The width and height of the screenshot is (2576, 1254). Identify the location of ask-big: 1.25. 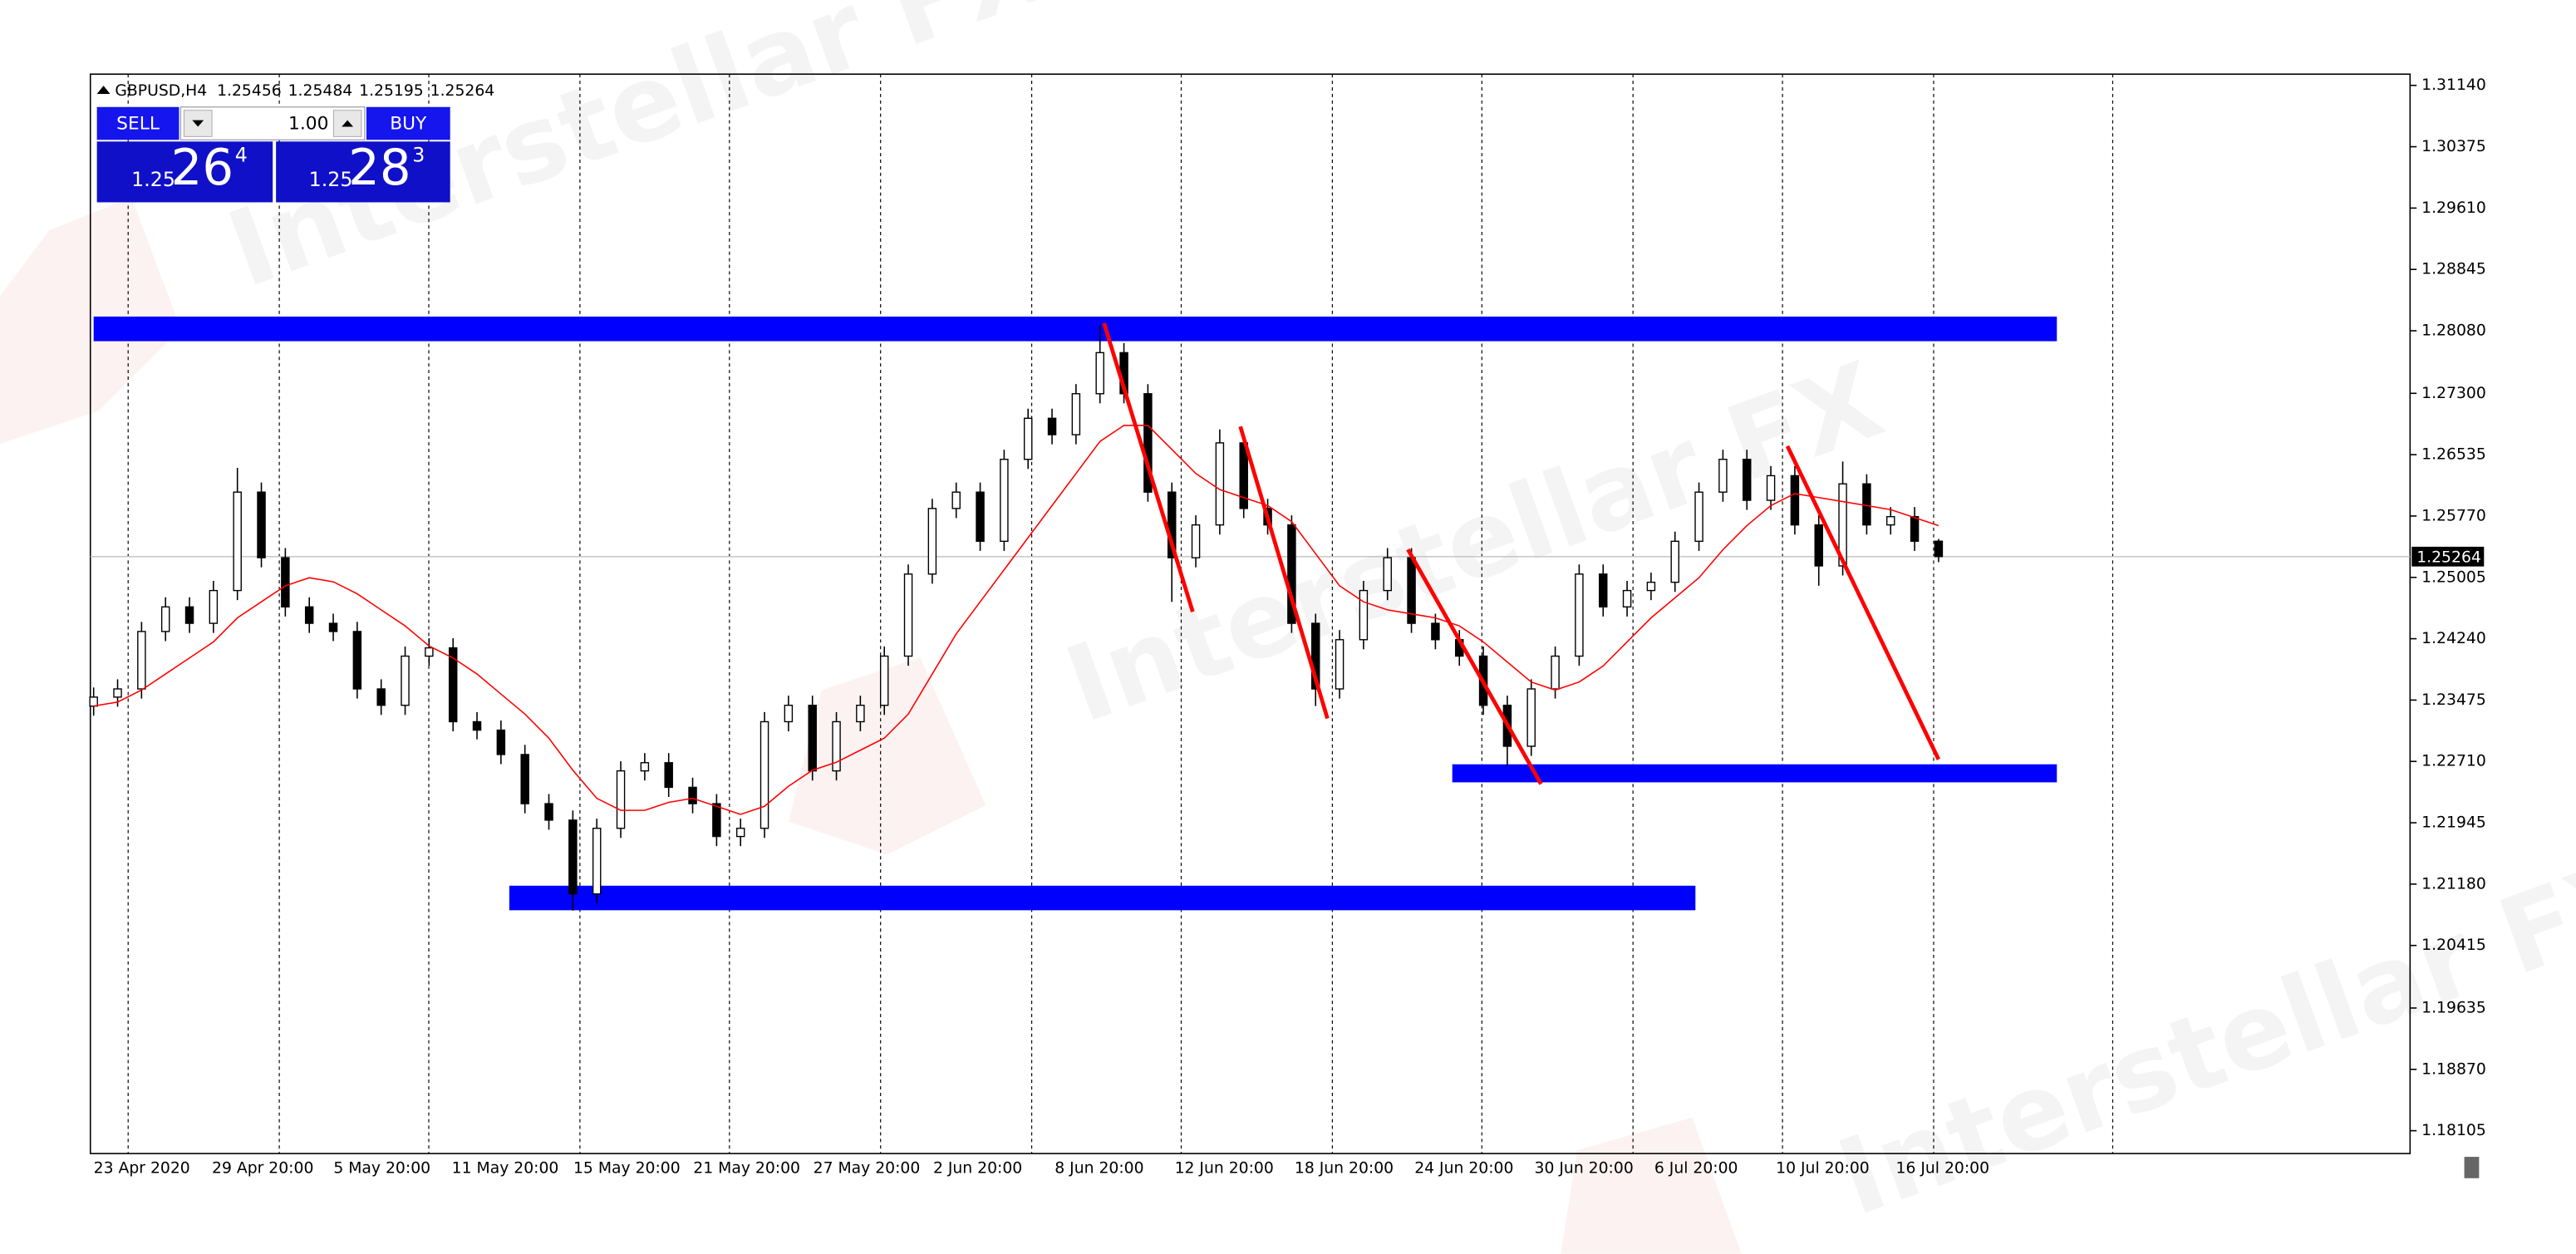
(331, 179).